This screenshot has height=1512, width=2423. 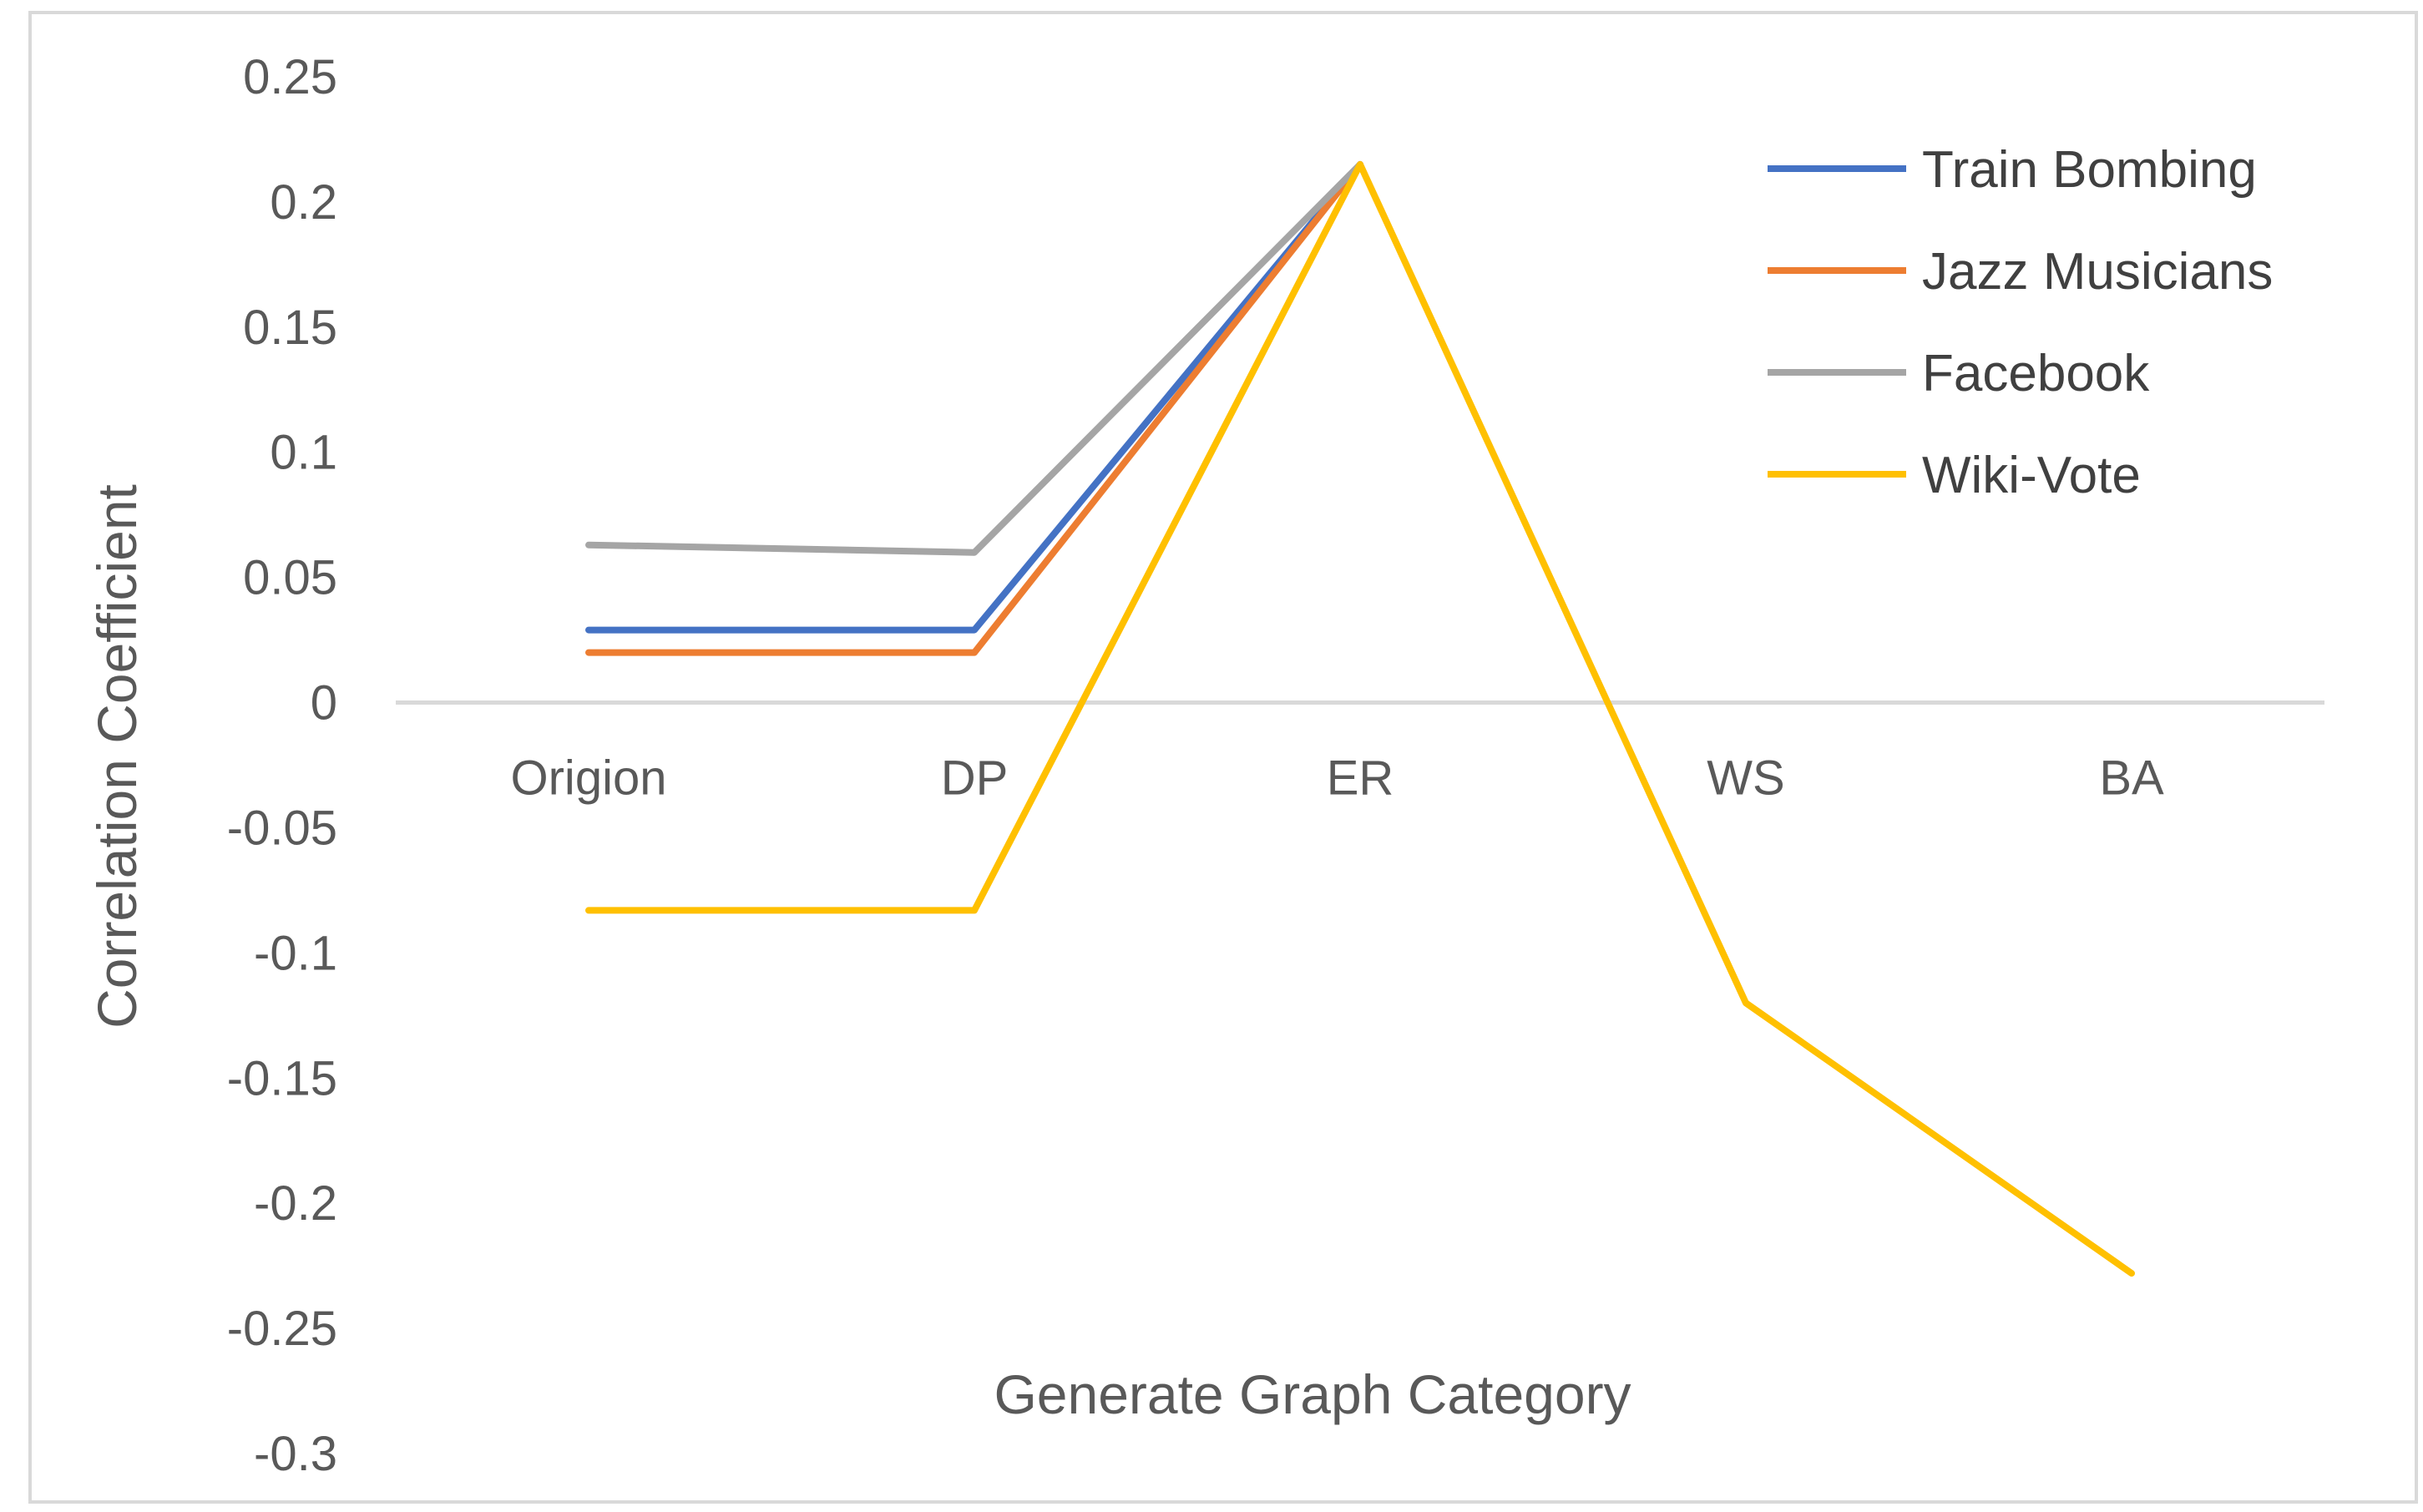 What do you see at coordinates (295, 1454) in the screenshot?
I see `y-tick-label: -0.3` at bounding box center [295, 1454].